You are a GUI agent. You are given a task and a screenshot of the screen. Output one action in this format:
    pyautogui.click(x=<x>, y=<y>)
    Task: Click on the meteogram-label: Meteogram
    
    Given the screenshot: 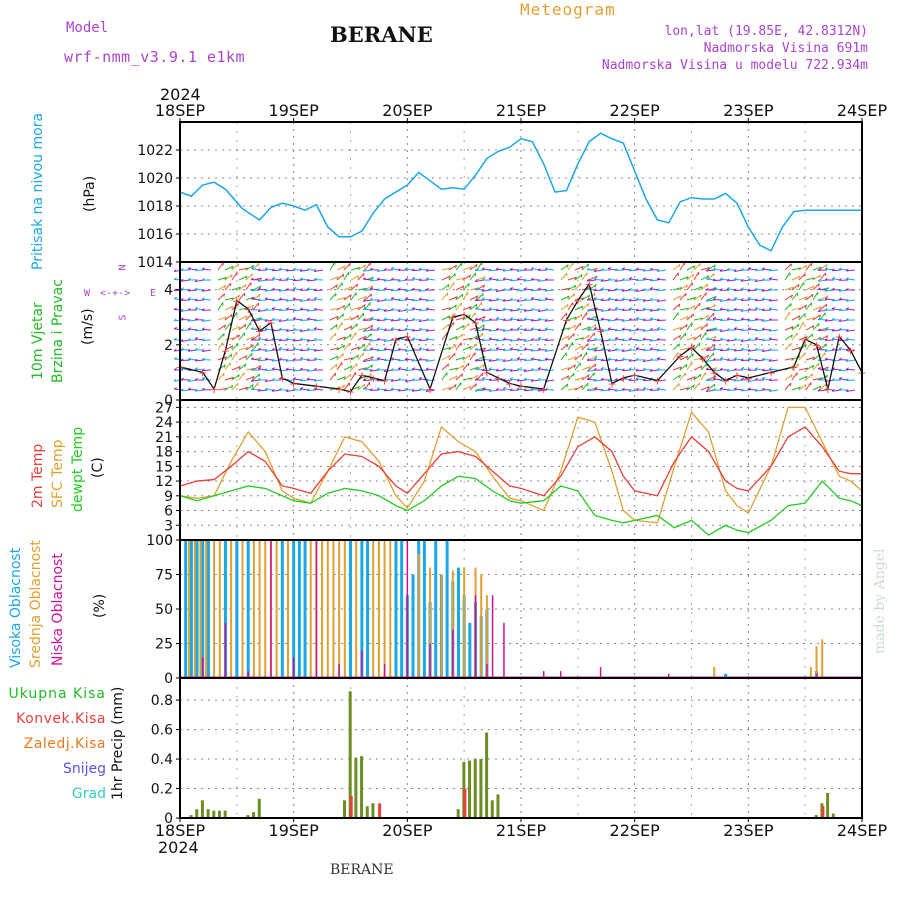 What is the action you would take?
    pyautogui.click(x=568, y=9)
    